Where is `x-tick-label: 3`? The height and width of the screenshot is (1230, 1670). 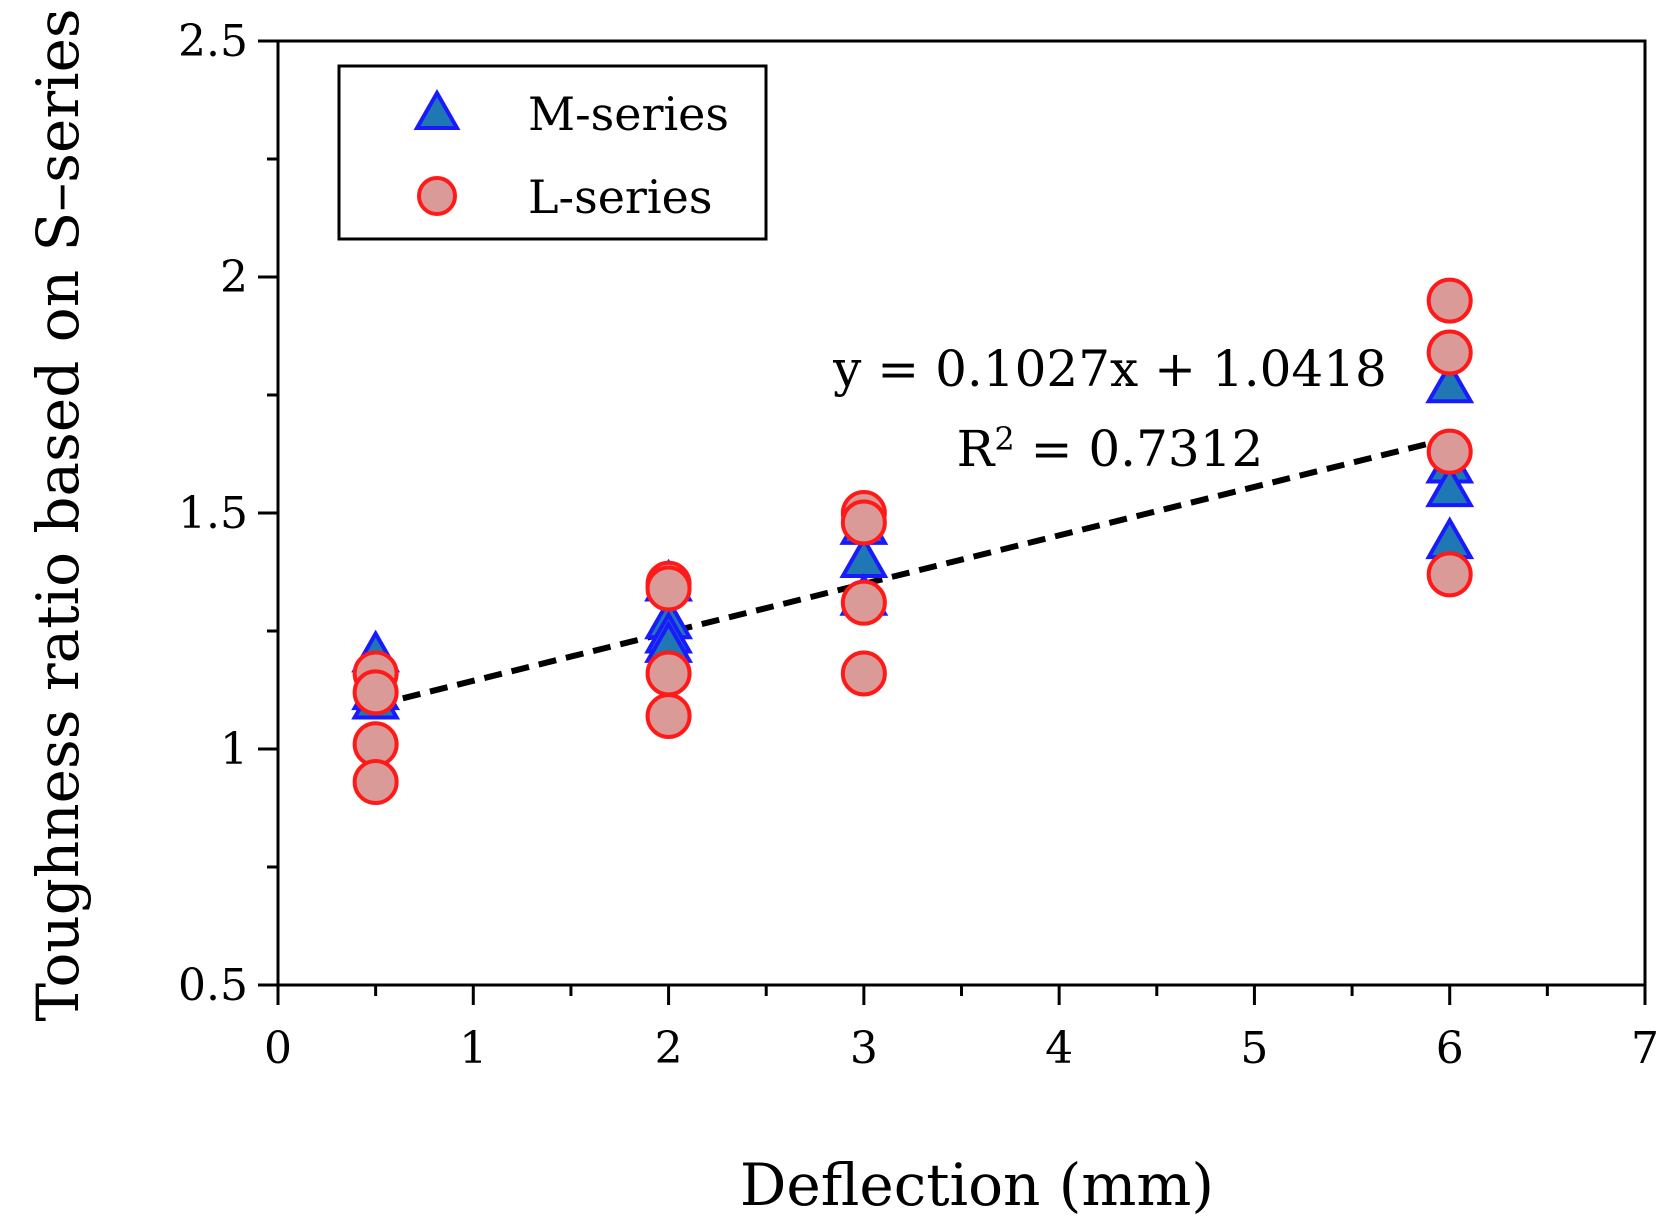 x-tick-label: 3 is located at coordinates (864, 1048).